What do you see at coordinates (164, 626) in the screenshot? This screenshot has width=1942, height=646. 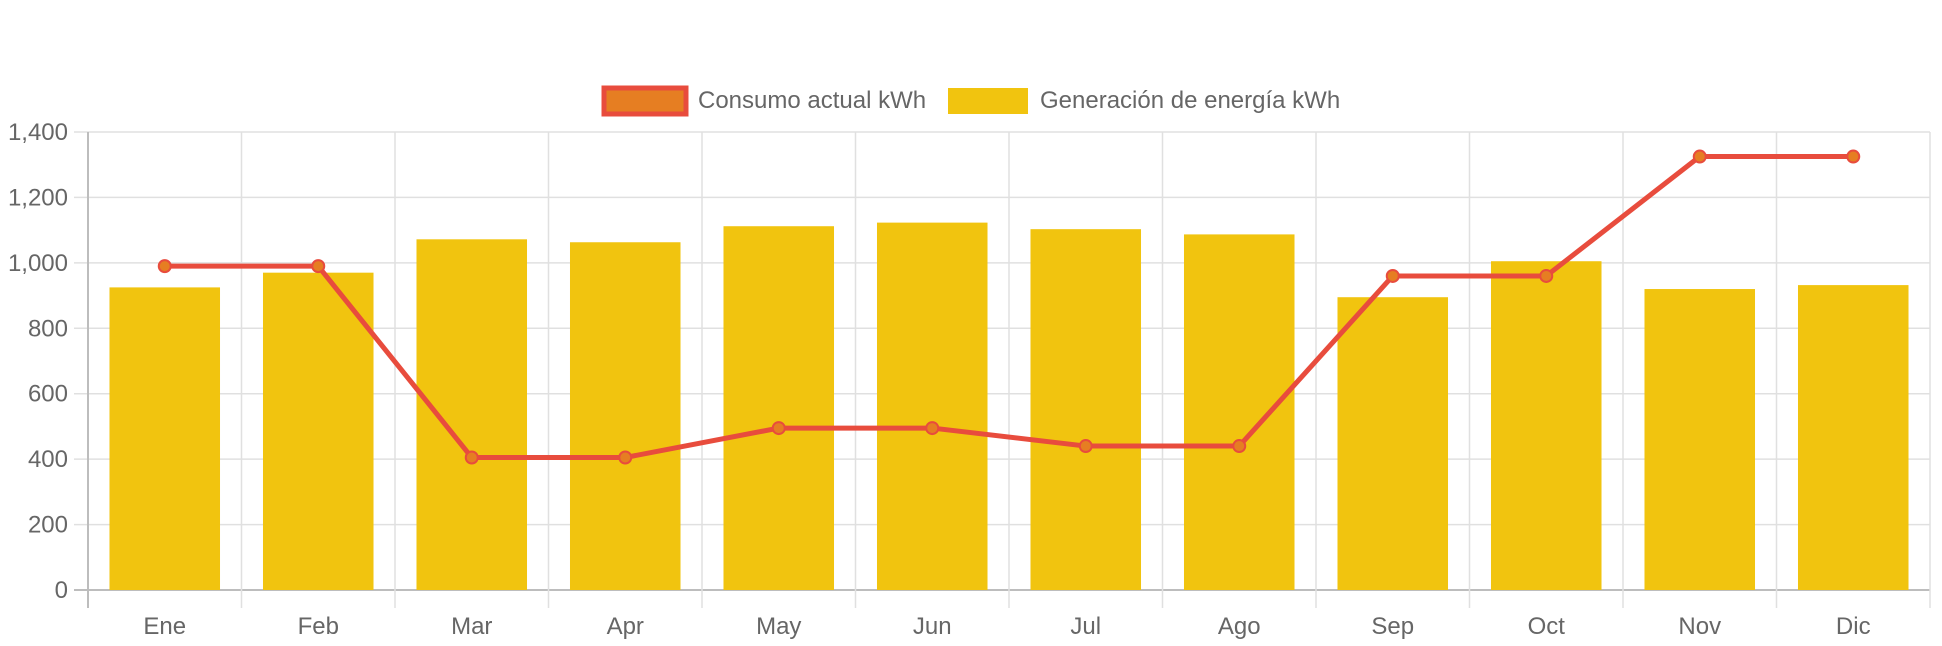 I see `x-tick-label: Ene` at bounding box center [164, 626].